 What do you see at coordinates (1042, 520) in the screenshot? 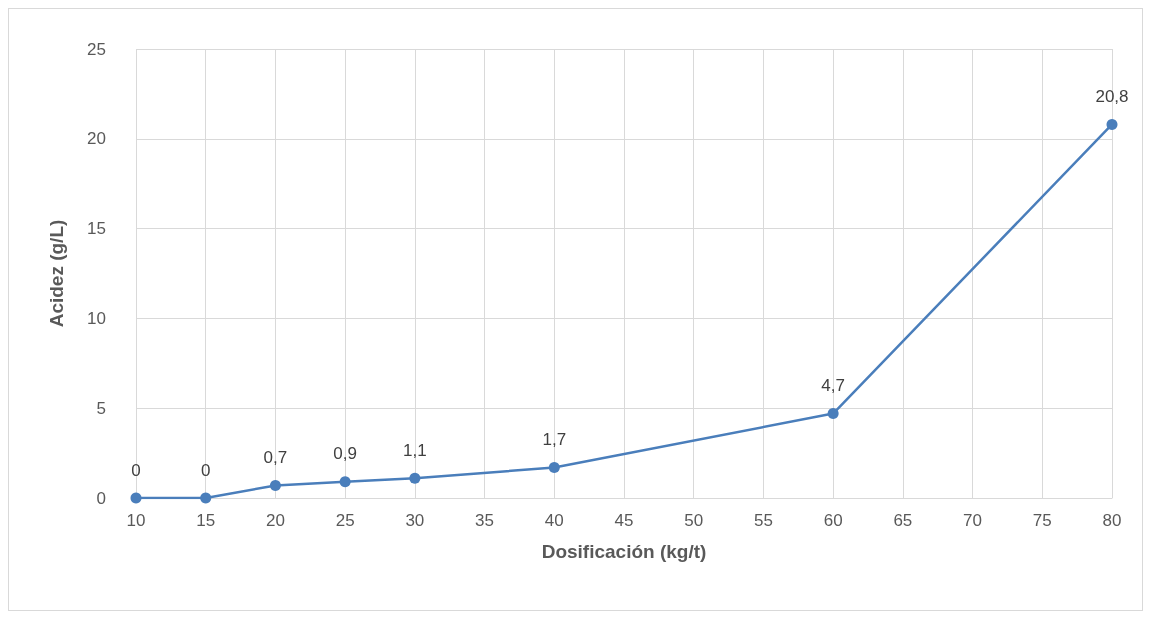
I see `x-tick-label: 75` at bounding box center [1042, 520].